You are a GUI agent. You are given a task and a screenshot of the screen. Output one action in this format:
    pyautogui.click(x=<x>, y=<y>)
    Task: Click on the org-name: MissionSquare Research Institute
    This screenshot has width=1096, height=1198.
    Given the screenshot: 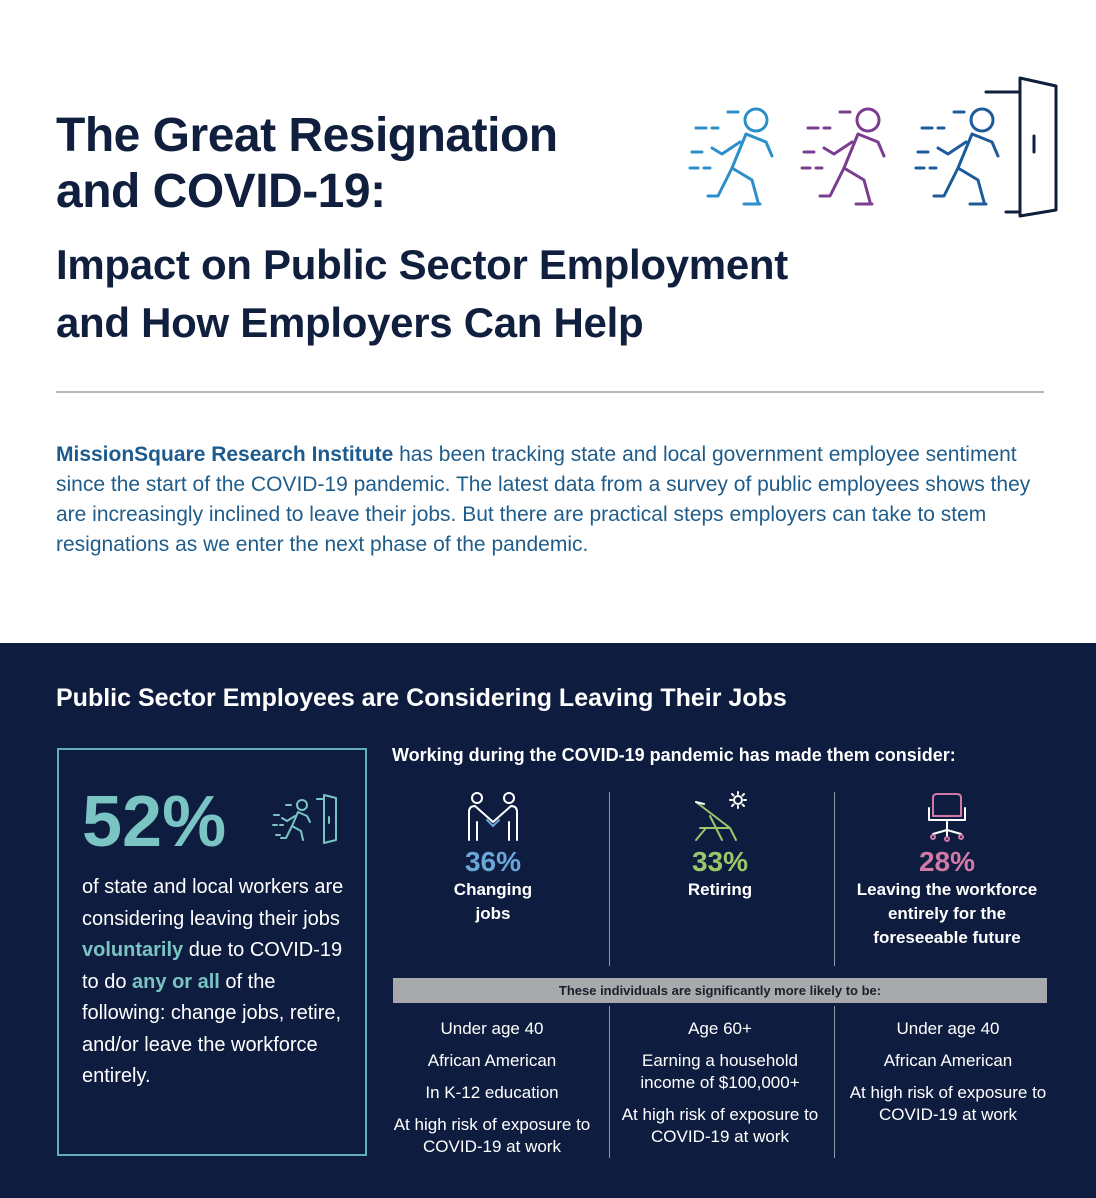 What is the action you would take?
    pyautogui.click(x=225, y=454)
    